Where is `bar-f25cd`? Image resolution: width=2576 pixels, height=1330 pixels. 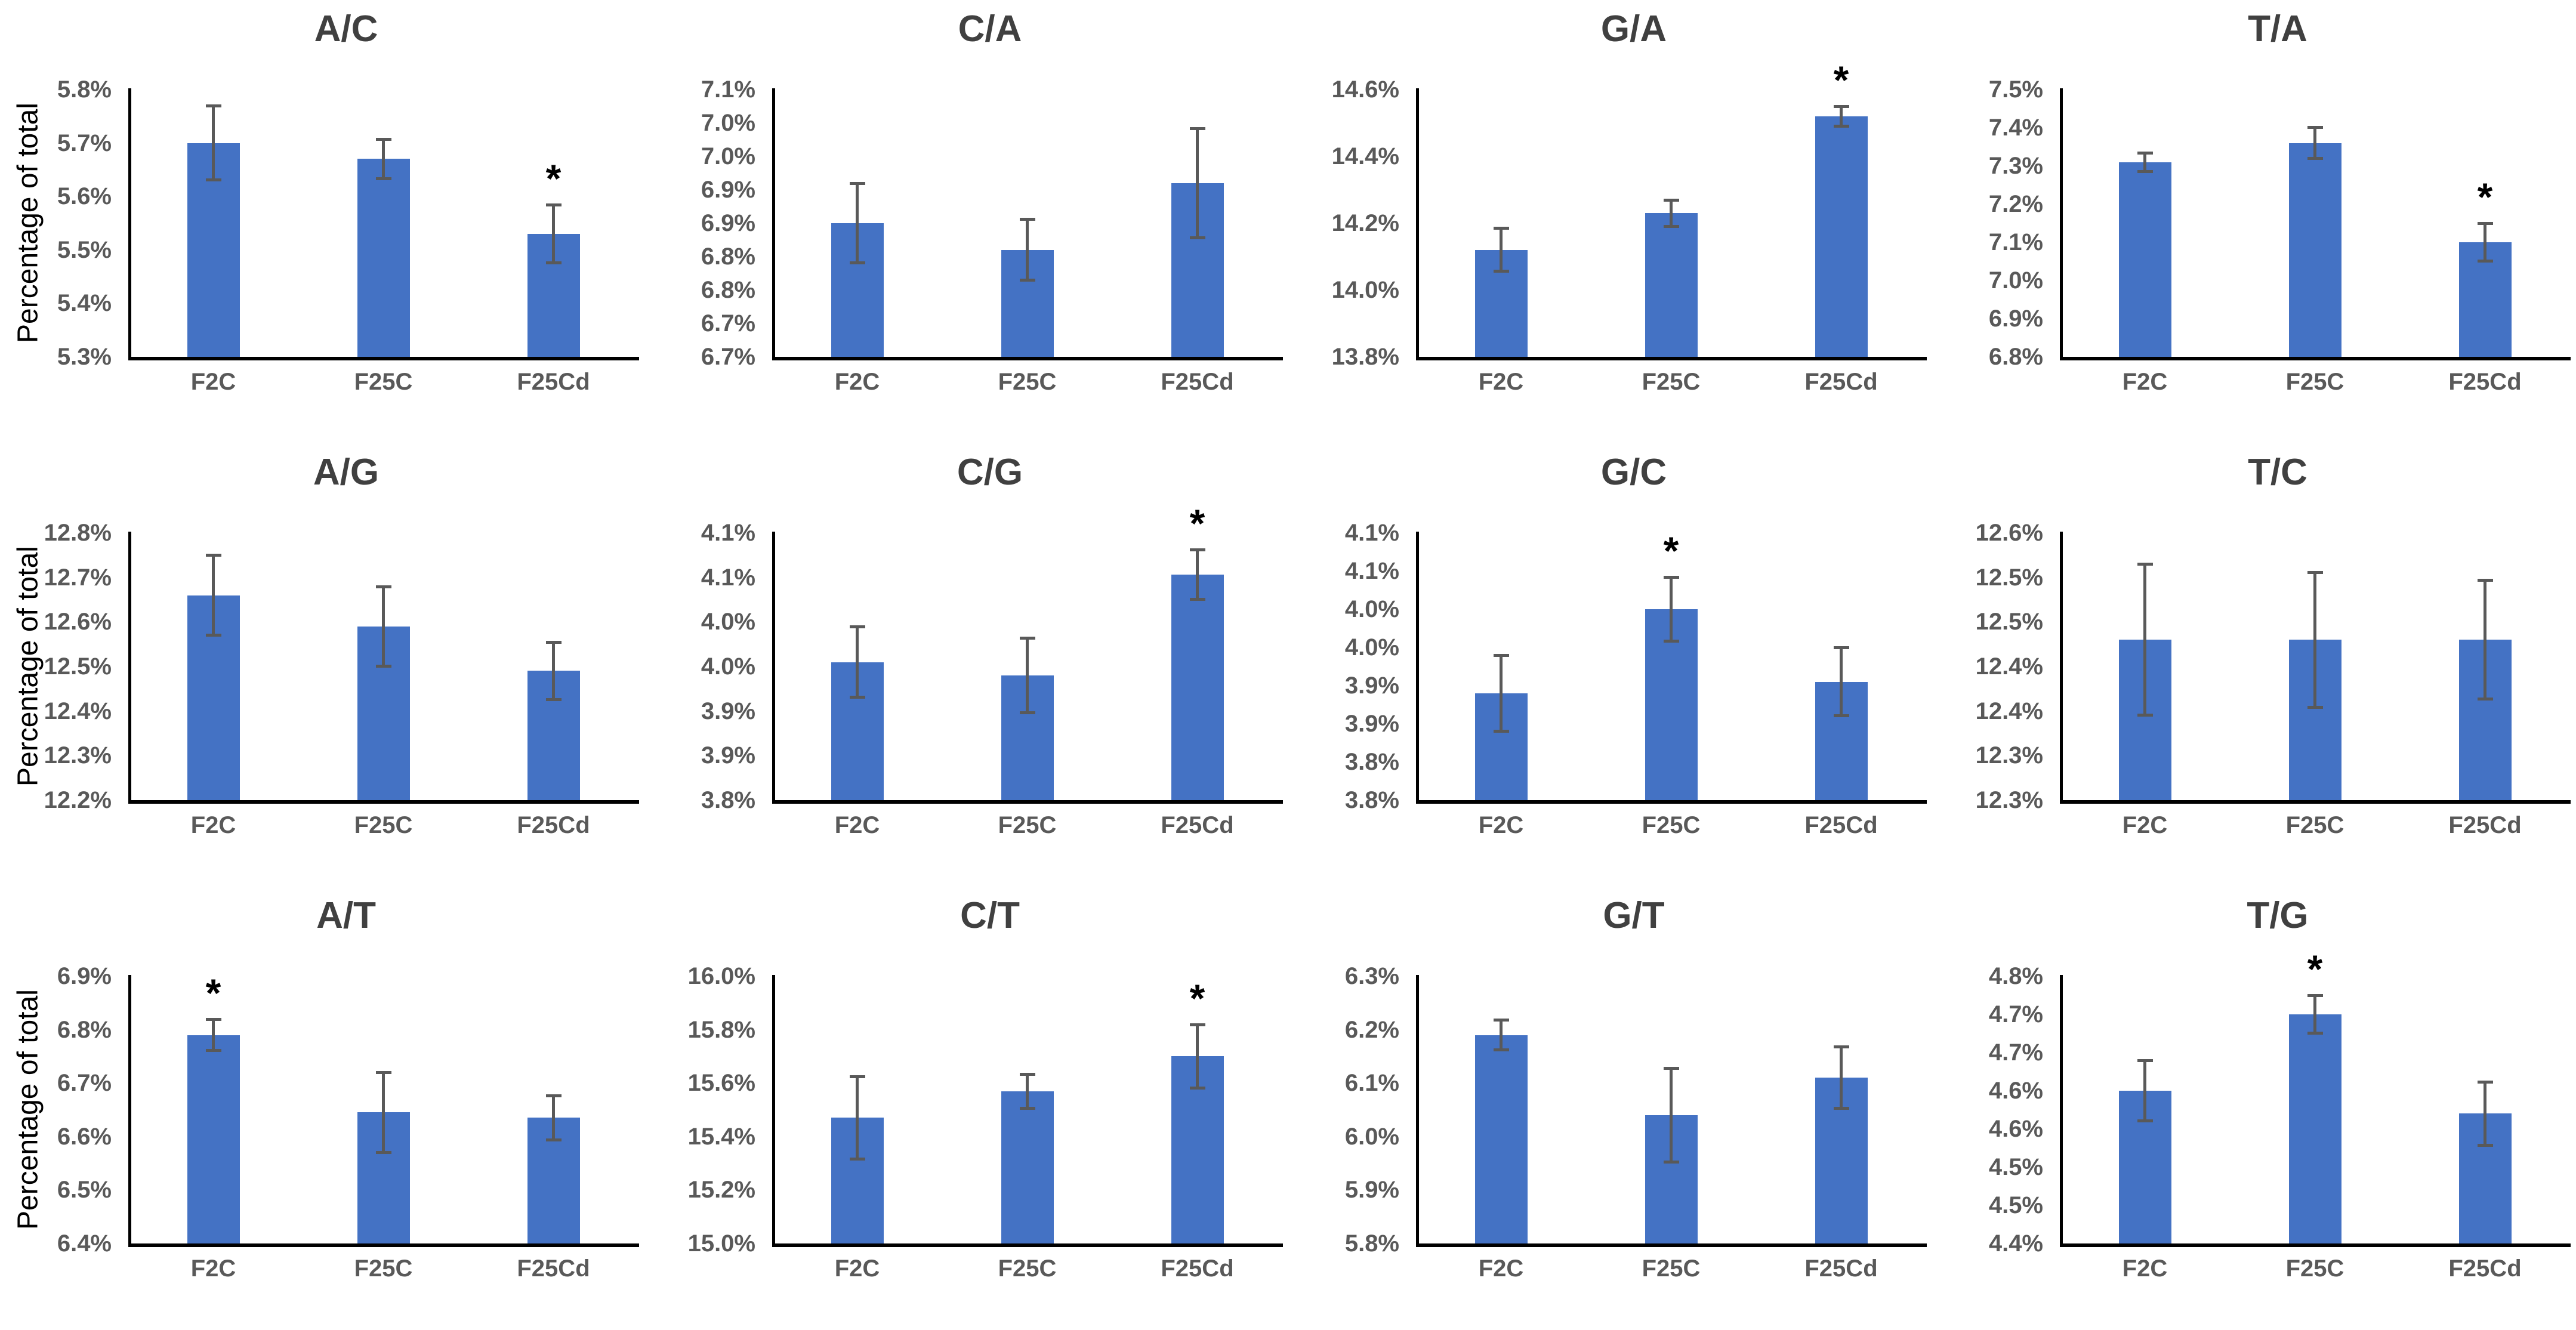 bar-f25cd is located at coordinates (1197, 687).